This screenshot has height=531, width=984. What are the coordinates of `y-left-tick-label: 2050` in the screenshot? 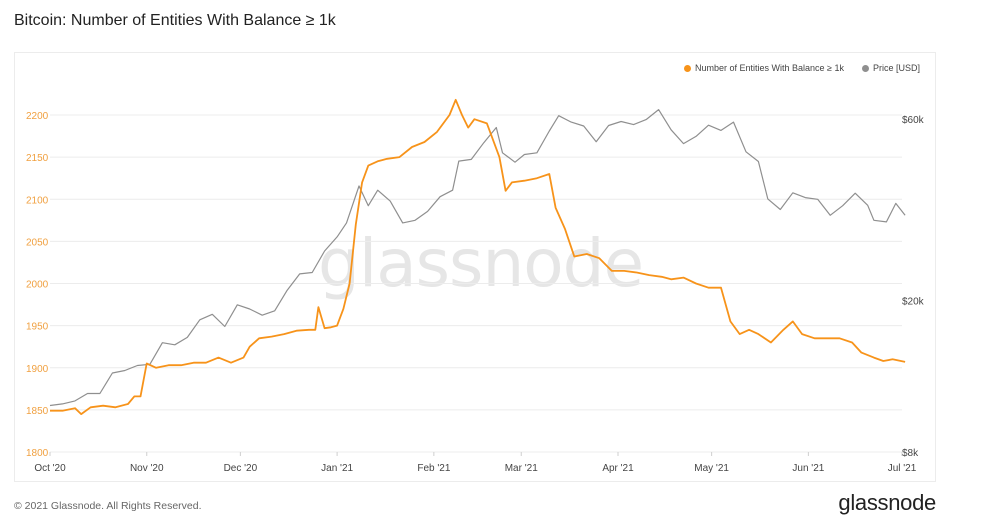 It's located at (37, 242).